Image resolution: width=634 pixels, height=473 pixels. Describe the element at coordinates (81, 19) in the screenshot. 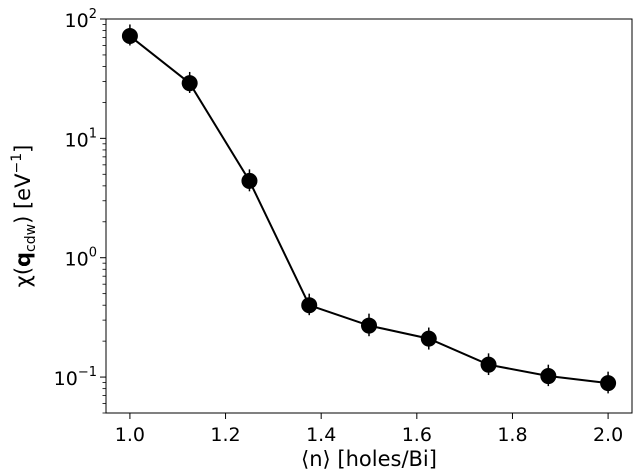

I see `y-tick-label: 10²` at that location.